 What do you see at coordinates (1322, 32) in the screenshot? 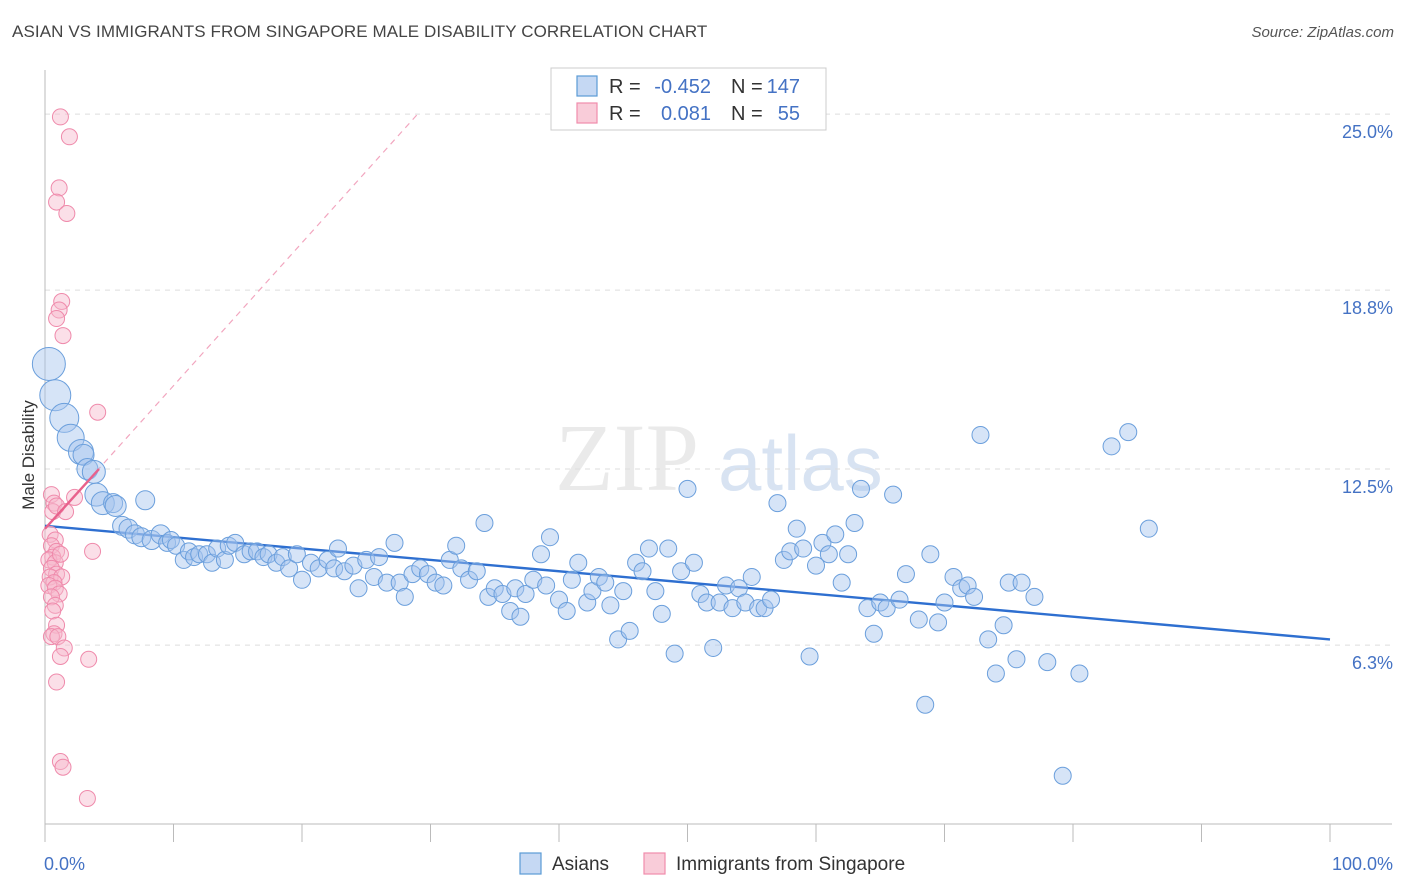
I see `source-note: Source: ZipAtlas.com` at bounding box center [1322, 32].